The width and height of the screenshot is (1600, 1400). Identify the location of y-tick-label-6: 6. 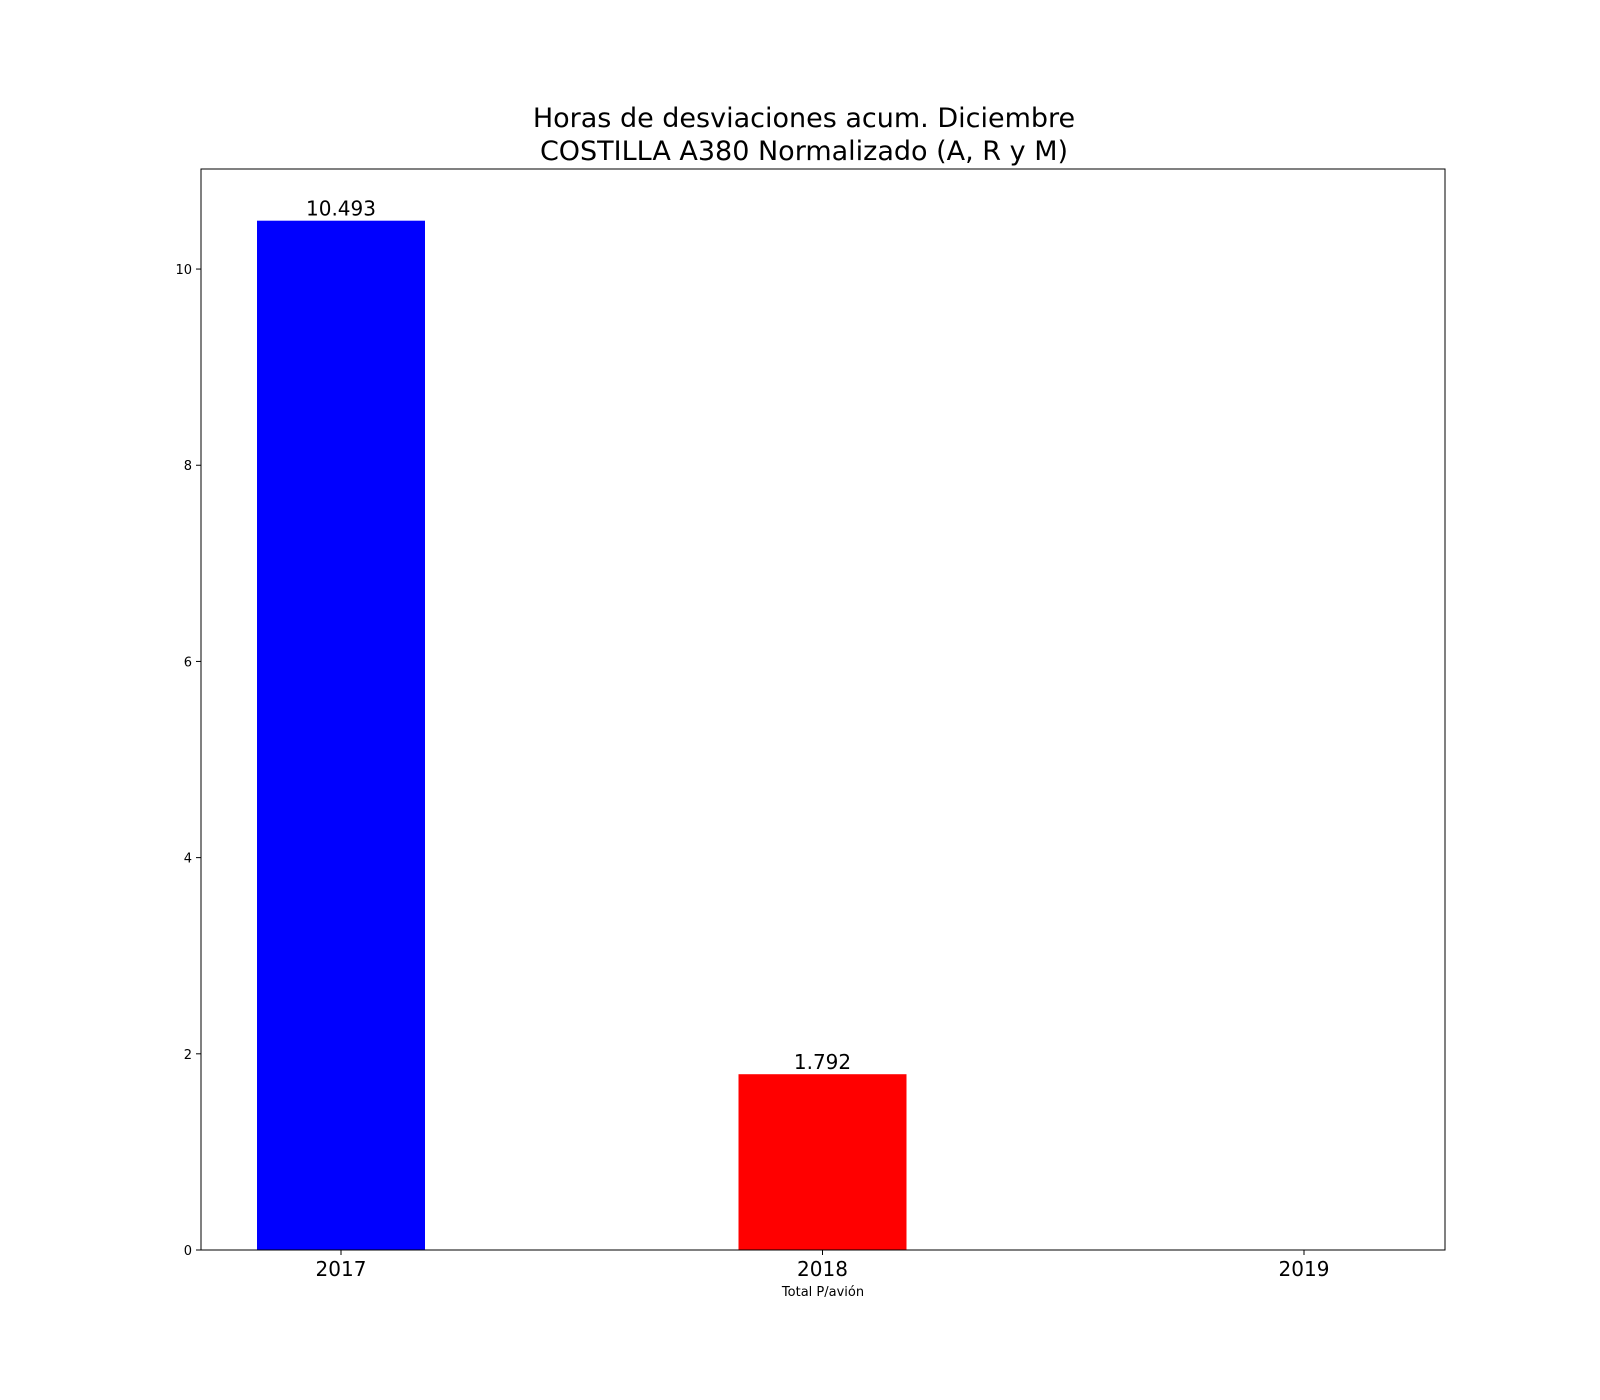
(188, 662).